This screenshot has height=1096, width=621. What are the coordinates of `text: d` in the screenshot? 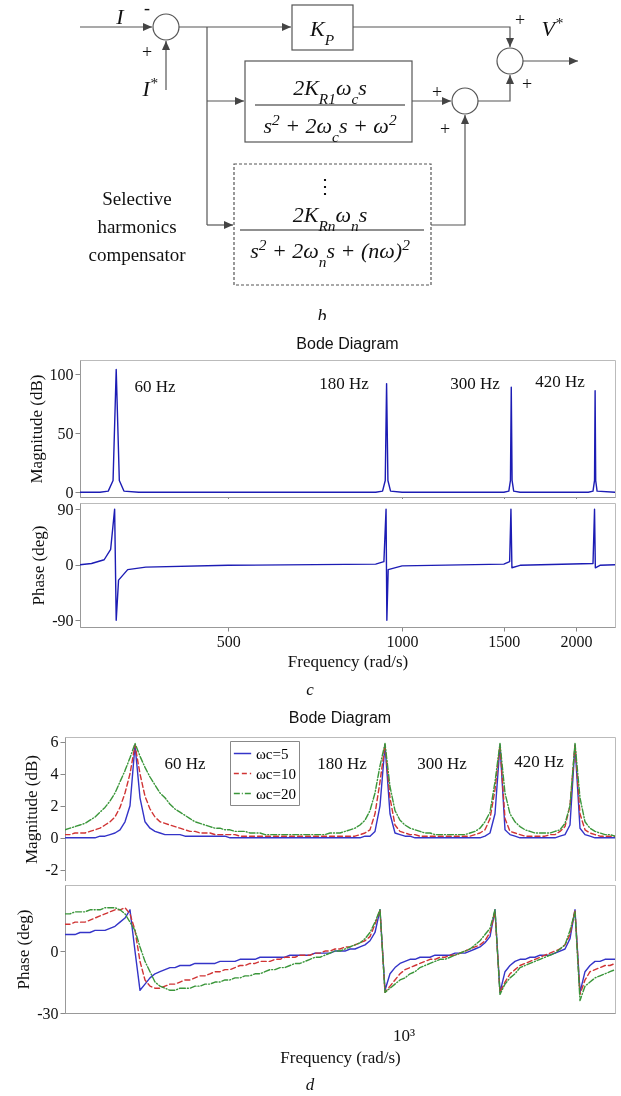 It's located at (310, 1085).